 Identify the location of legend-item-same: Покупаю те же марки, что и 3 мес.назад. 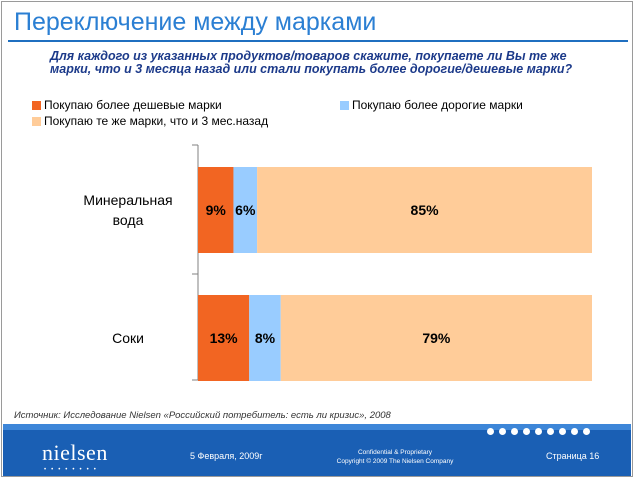
(150, 121).